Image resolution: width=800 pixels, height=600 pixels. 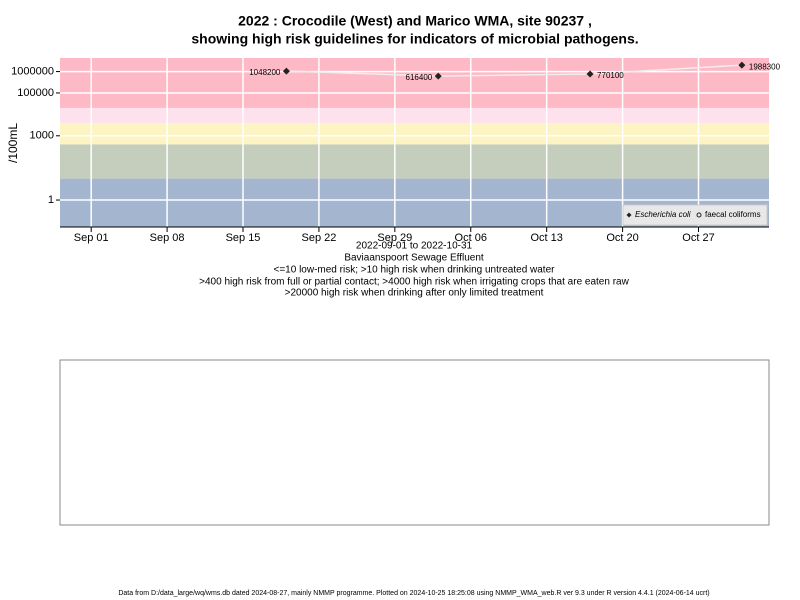 What do you see at coordinates (265, 72) in the screenshot?
I see `data-label: 1048200` at bounding box center [265, 72].